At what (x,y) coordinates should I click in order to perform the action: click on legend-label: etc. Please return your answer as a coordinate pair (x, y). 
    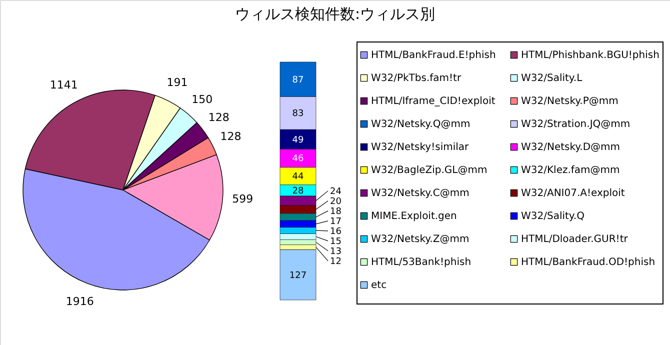
    Looking at the image, I should click on (379, 285).